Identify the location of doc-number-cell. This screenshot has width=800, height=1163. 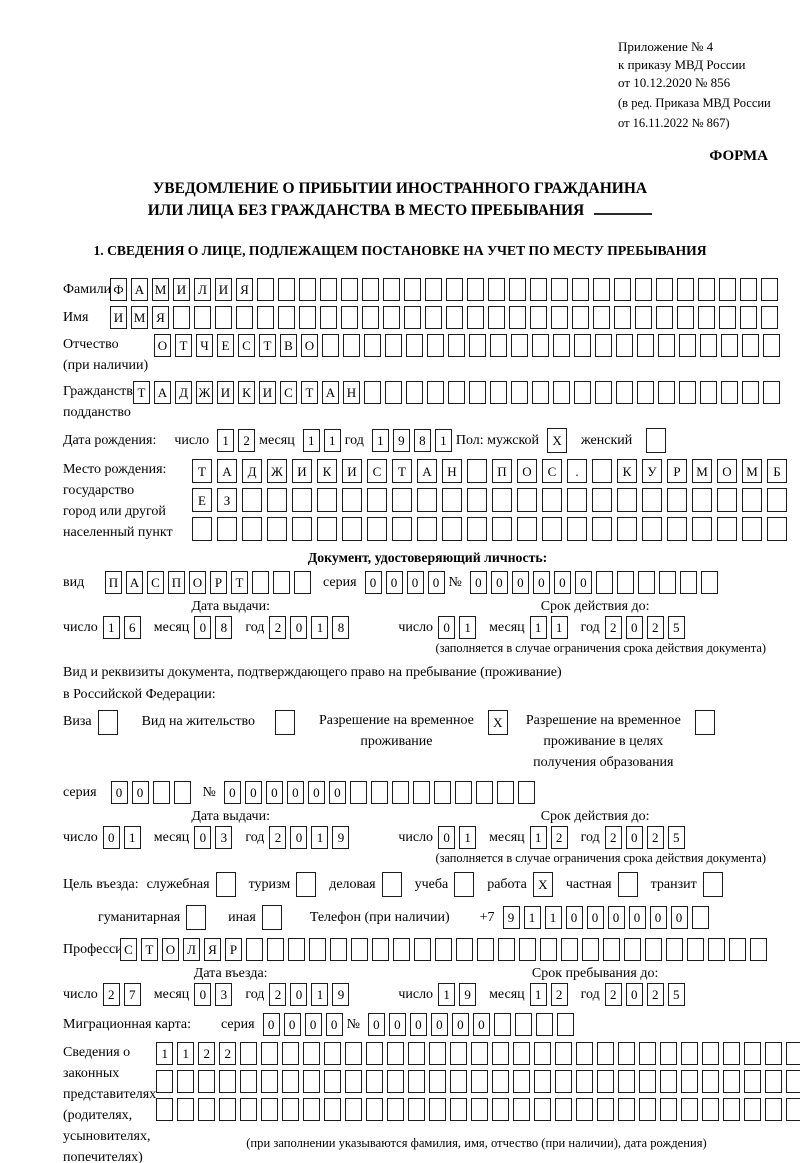
(625, 582).